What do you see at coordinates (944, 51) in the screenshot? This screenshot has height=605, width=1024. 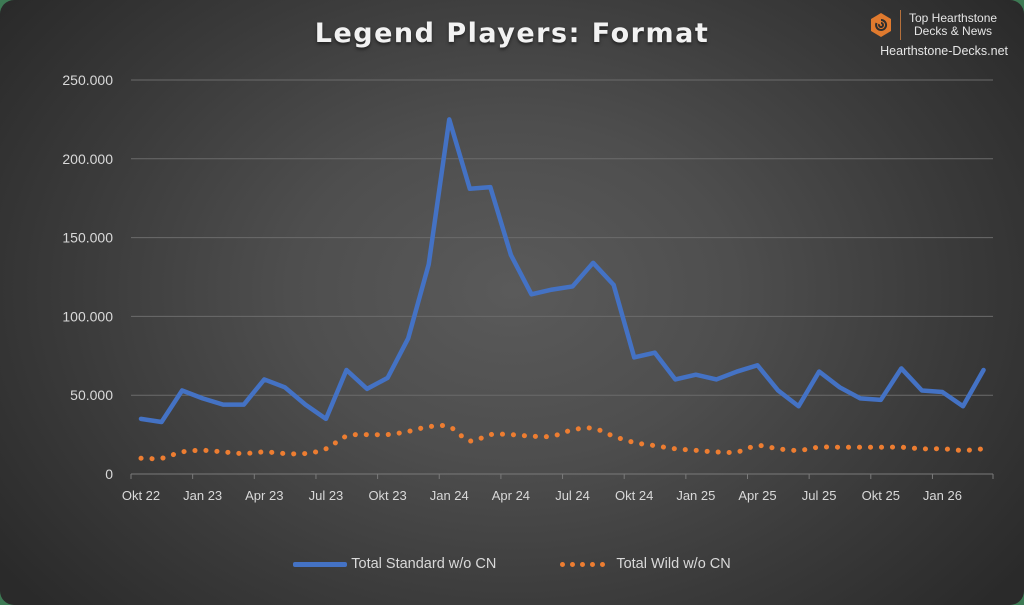 I see `brand-site: Hearthstone-Decks.net` at bounding box center [944, 51].